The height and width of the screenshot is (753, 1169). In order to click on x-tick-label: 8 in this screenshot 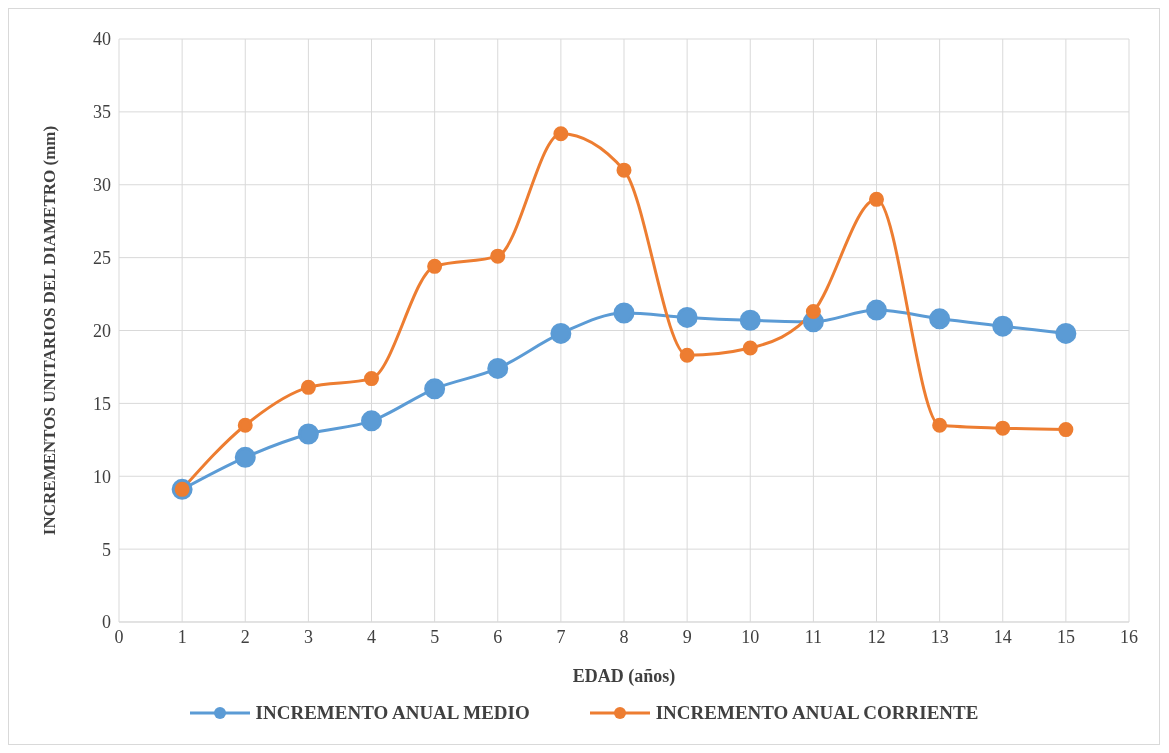, I will do `click(624, 636)`.